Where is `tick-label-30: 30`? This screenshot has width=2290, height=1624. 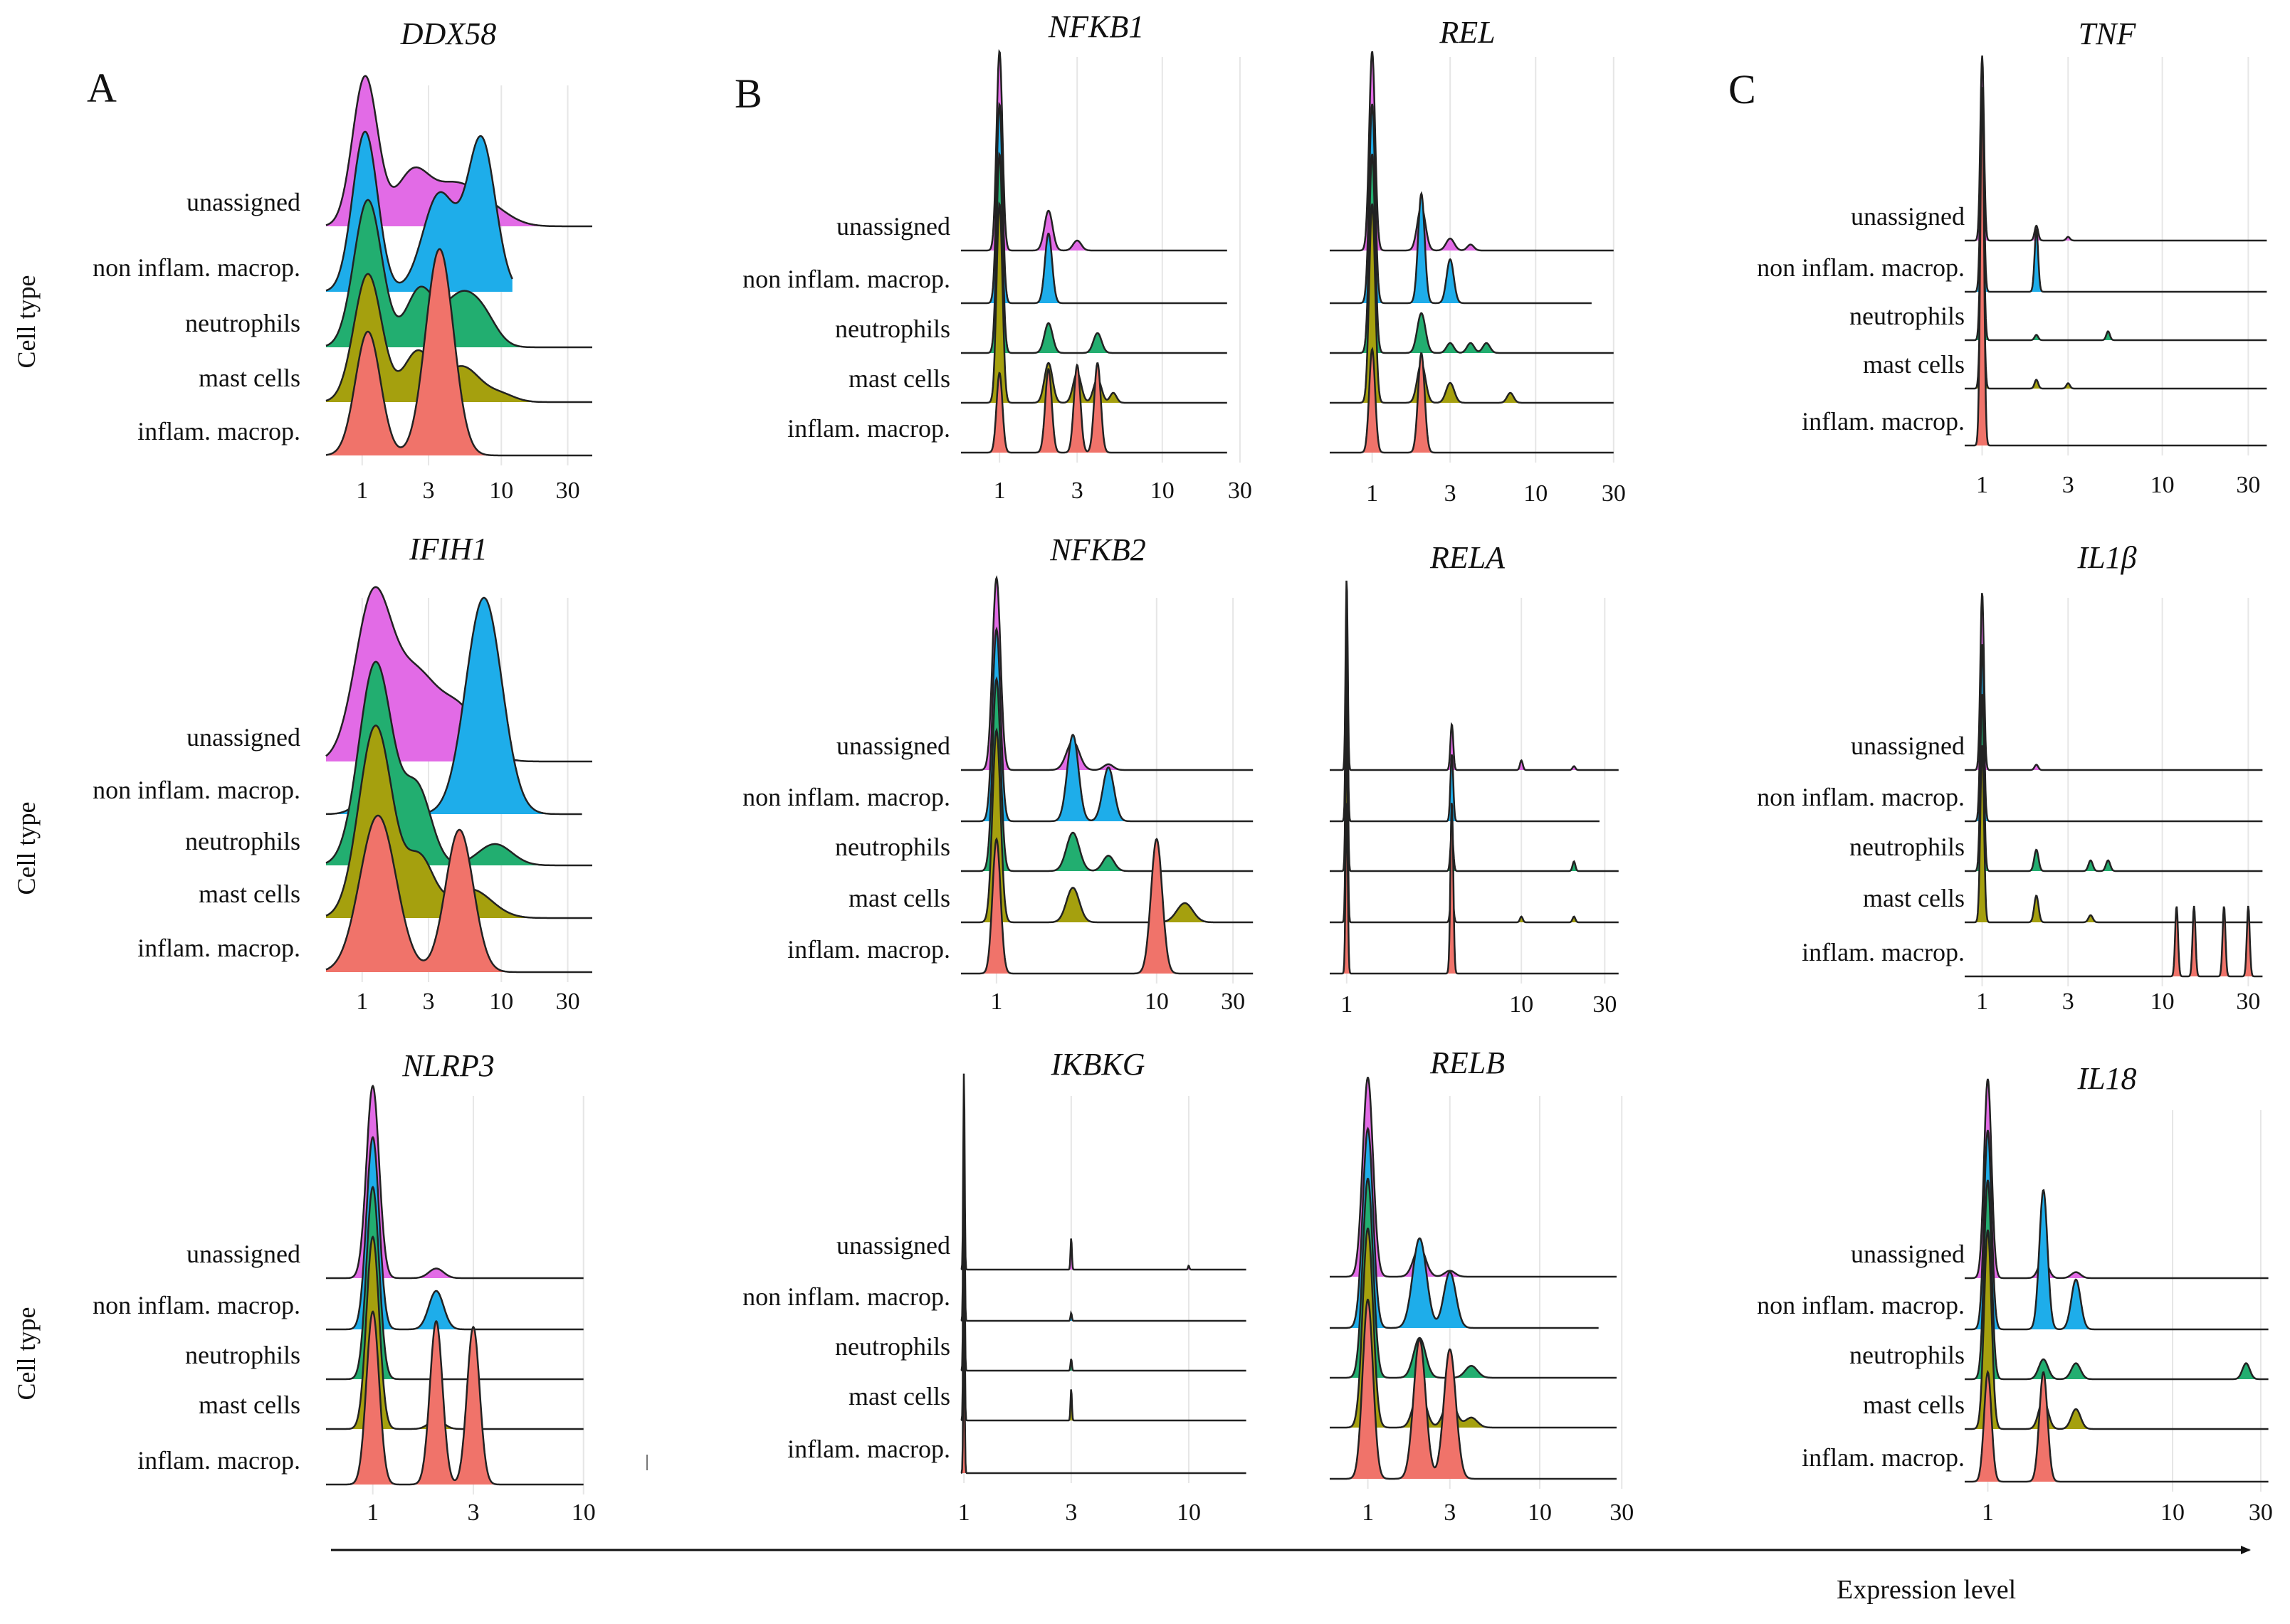 tick-label-30: 30 is located at coordinates (1233, 1001).